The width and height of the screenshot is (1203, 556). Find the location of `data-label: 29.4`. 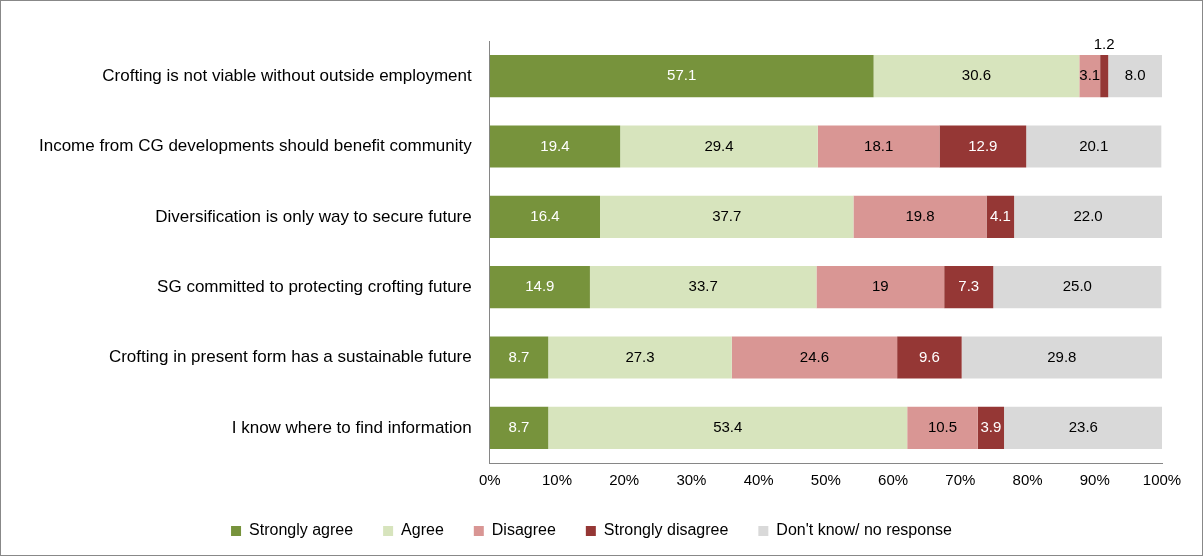

data-label: 29.4 is located at coordinates (719, 145).